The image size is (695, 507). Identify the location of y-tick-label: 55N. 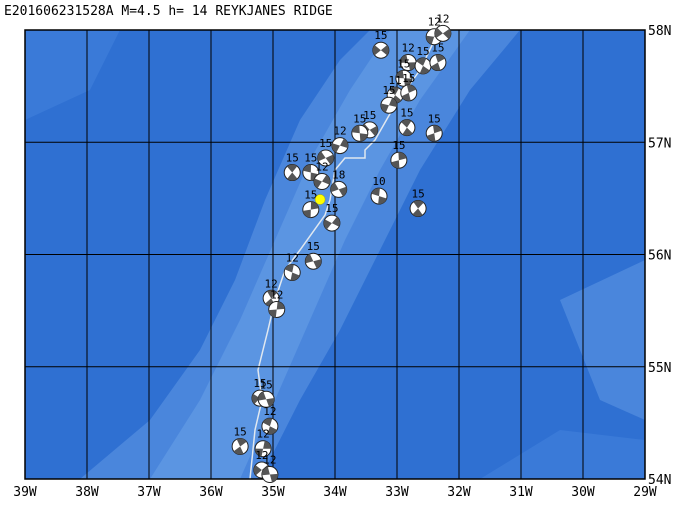
(659, 368).